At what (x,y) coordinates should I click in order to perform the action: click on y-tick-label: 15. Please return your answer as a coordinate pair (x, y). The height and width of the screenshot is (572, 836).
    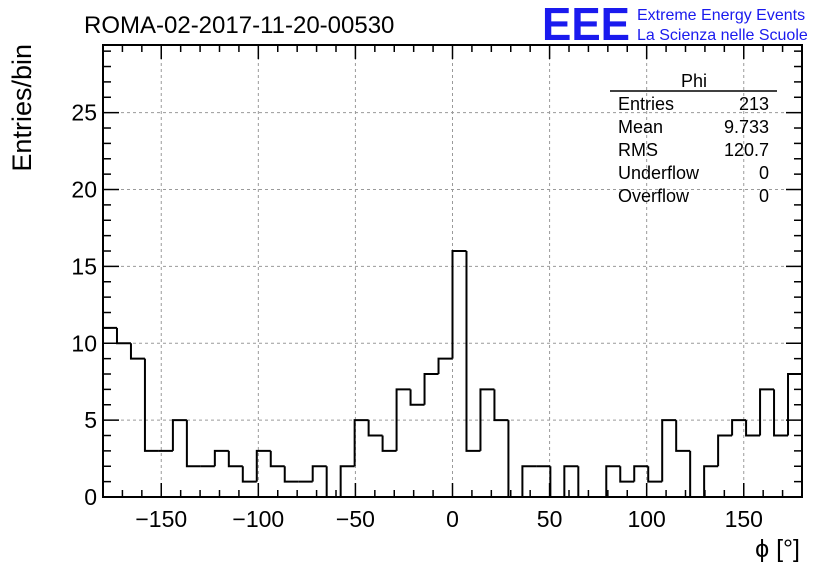
    Looking at the image, I should click on (84, 266).